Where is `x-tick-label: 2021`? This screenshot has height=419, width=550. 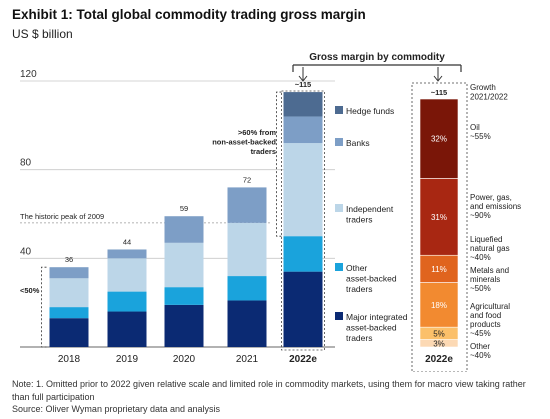 x-tick-label: 2021 is located at coordinates (247, 359).